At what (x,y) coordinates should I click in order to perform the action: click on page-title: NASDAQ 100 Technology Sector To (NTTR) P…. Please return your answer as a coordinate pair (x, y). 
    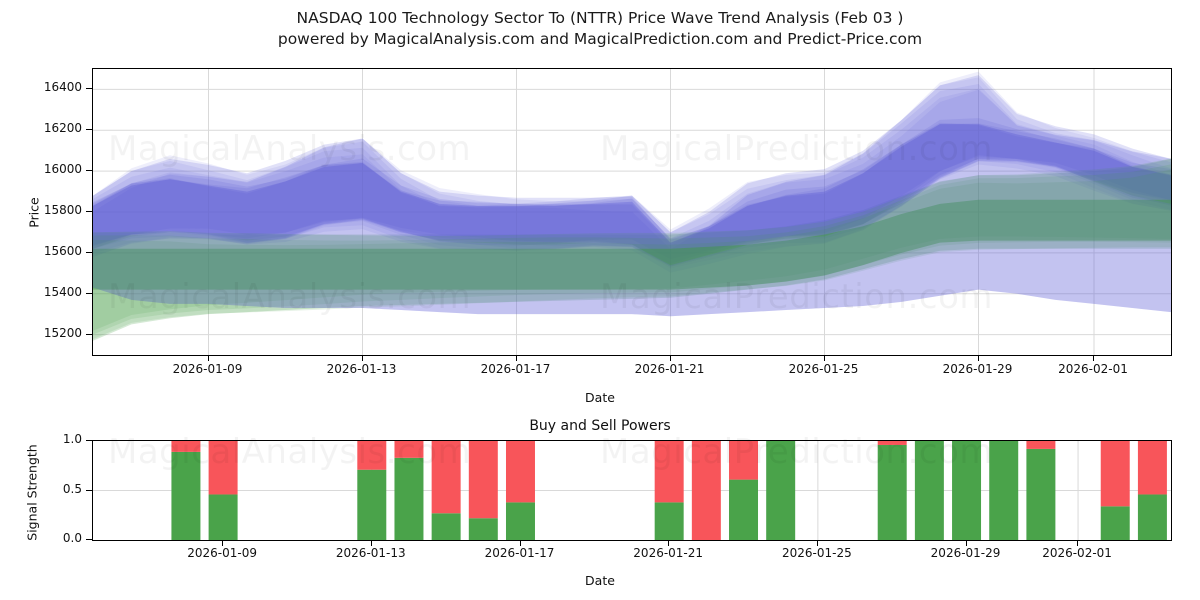
    Looking at the image, I should click on (600, 29).